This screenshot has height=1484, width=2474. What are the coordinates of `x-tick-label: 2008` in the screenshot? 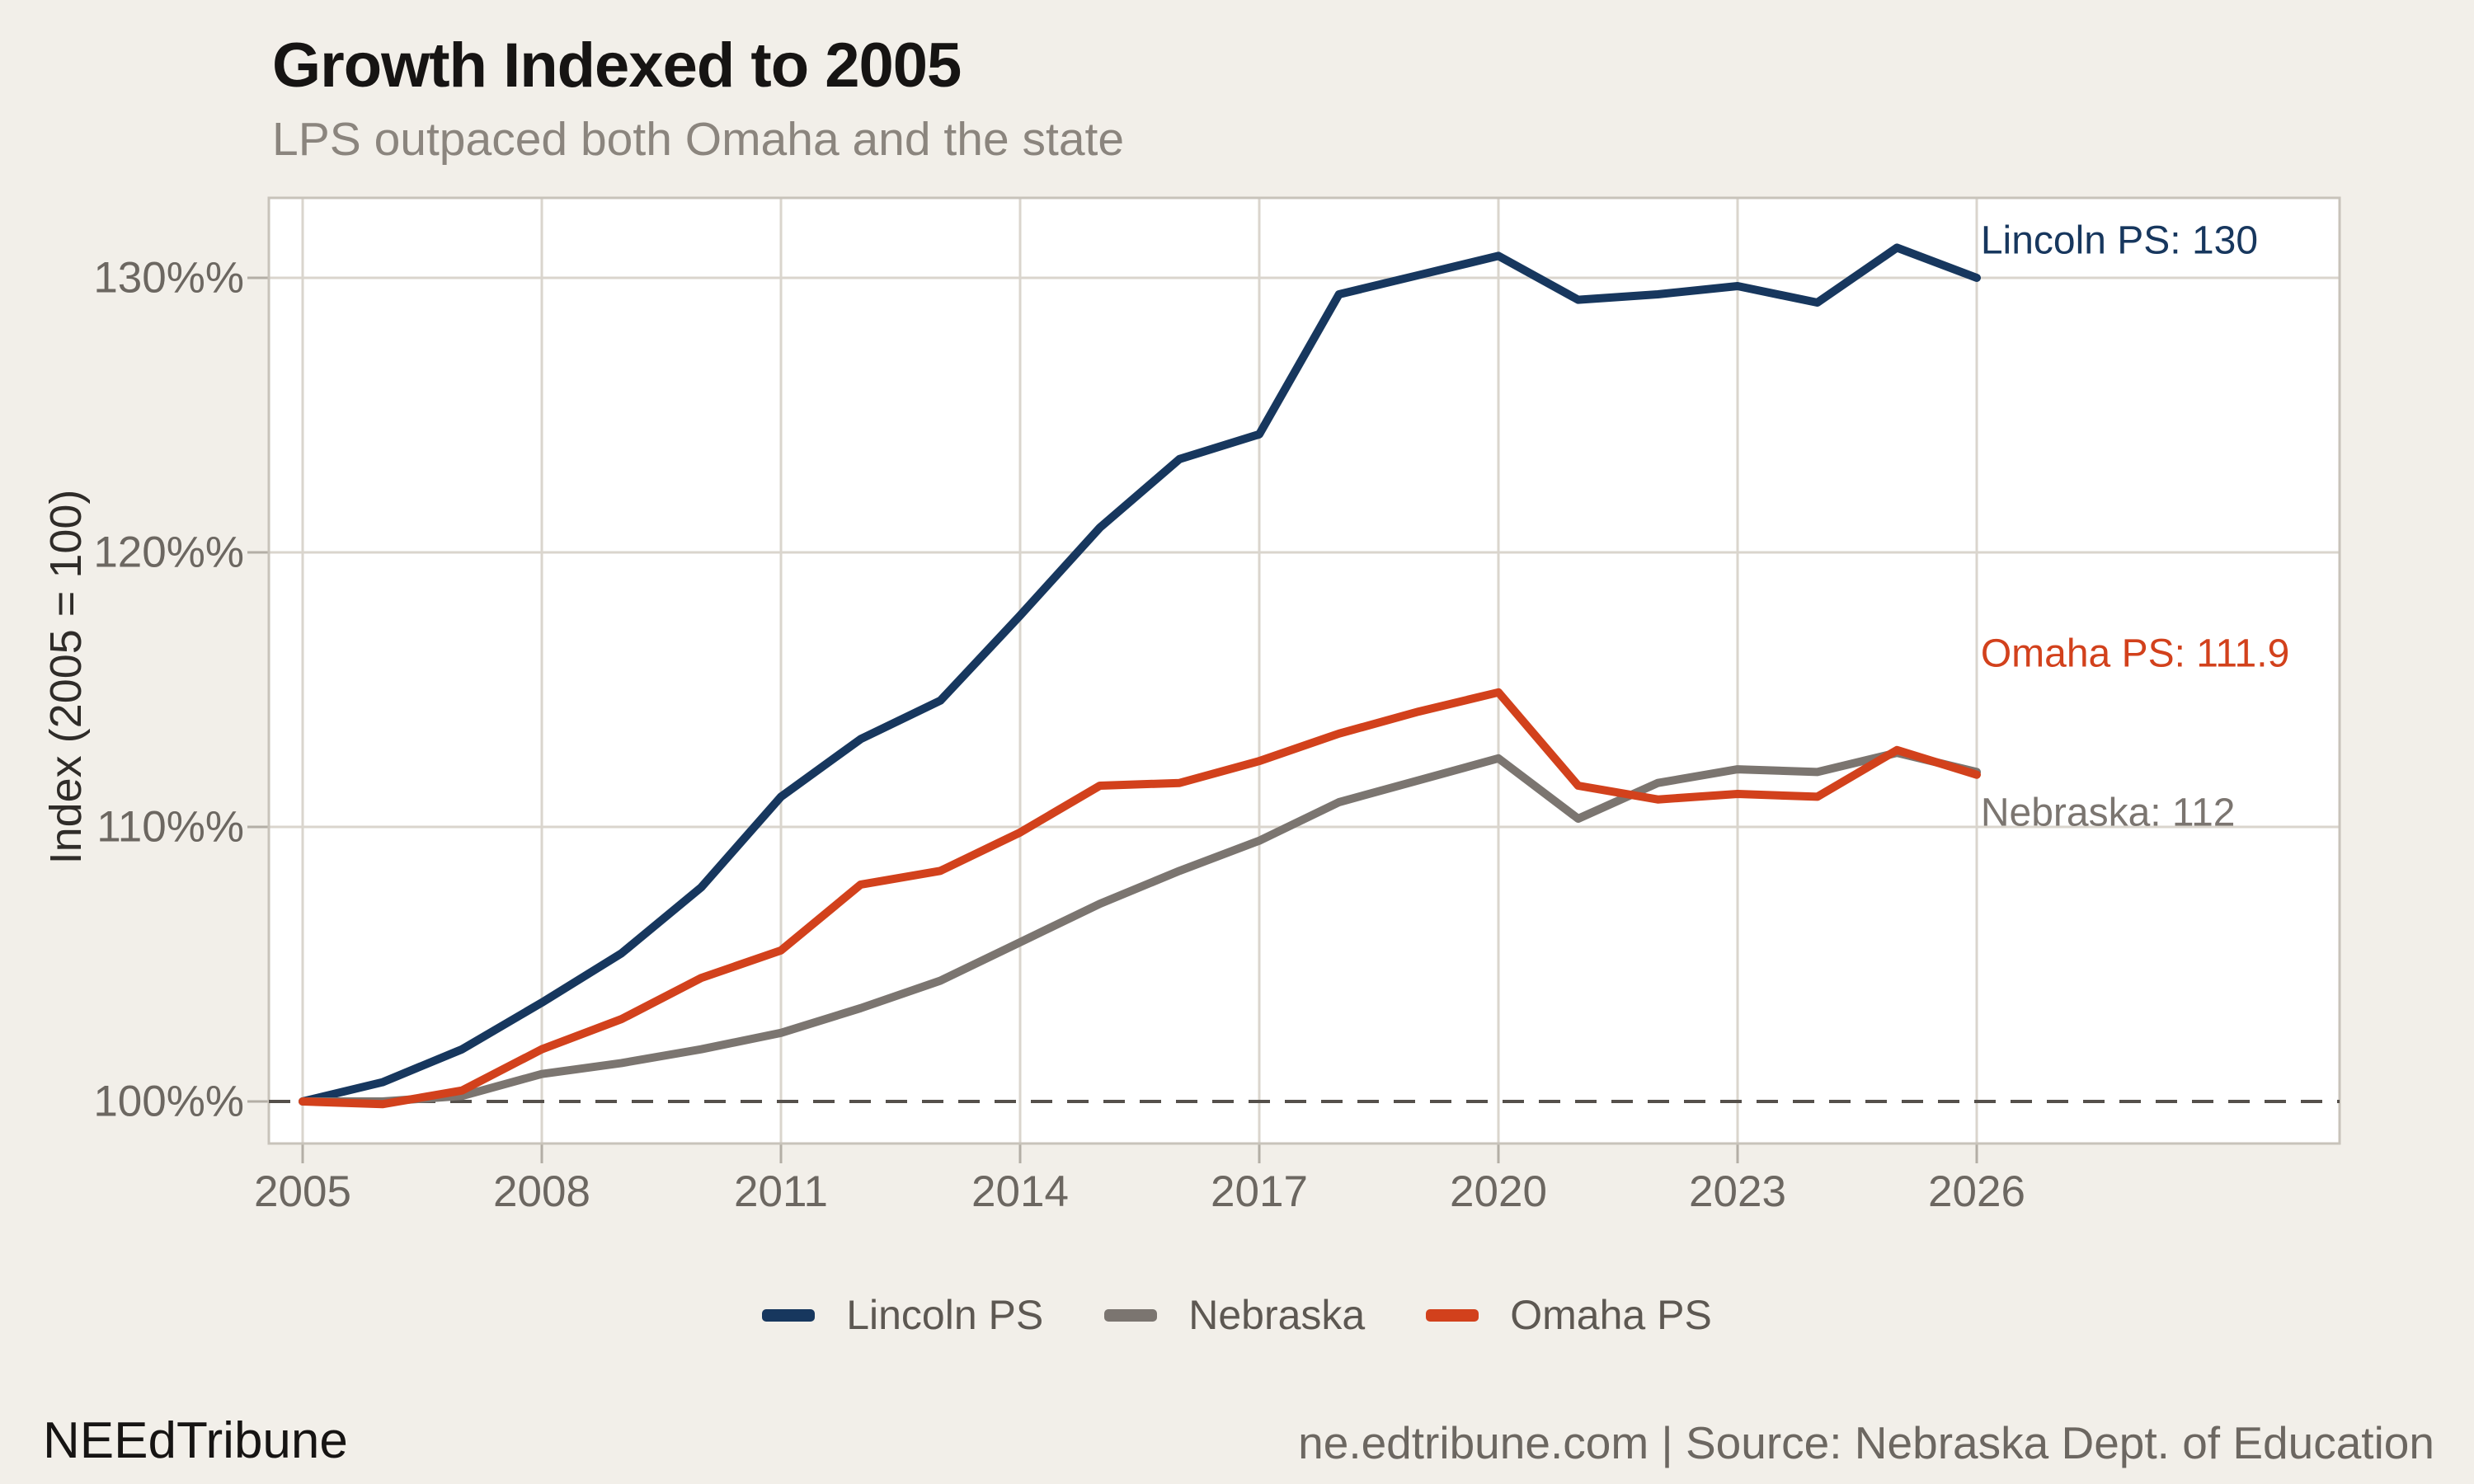 It's located at (541, 1191).